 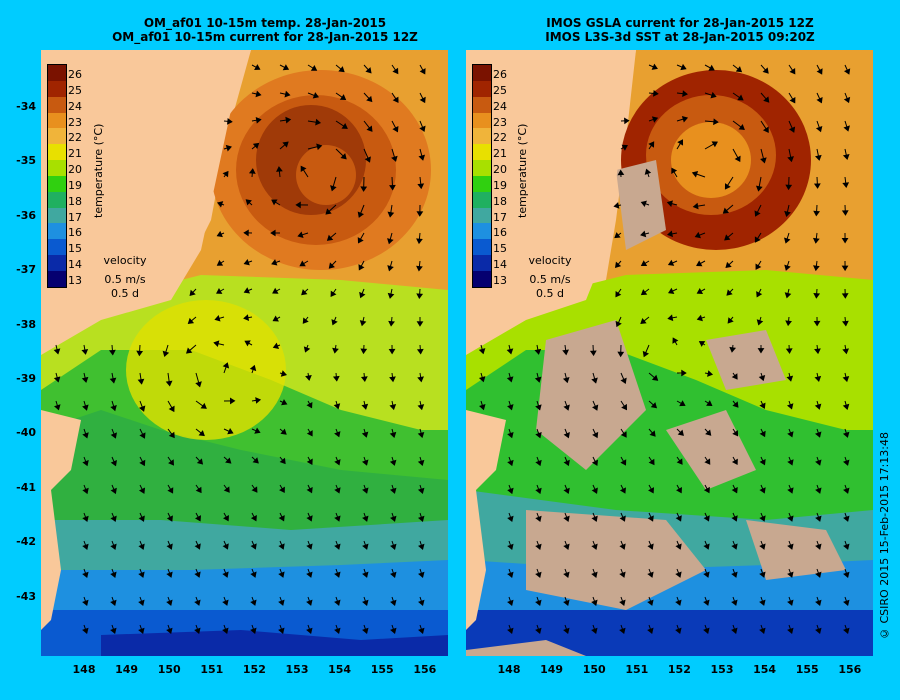 What do you see at coordinates (884, 536) in the screenshot?
I see `credit-text: © CSIRO 2015 15-Feb-2015 17:13:48` at bounding box center [884, 536].